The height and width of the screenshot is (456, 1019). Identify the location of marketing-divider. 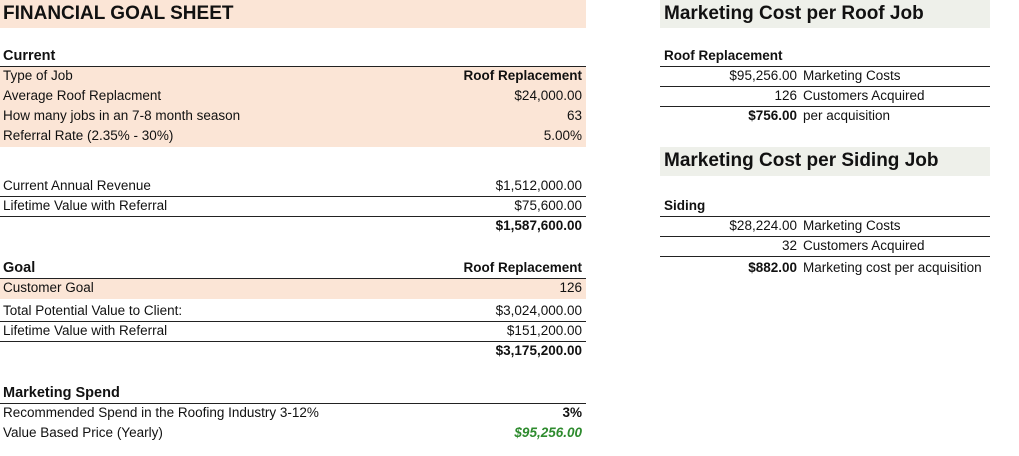
(293, 403).